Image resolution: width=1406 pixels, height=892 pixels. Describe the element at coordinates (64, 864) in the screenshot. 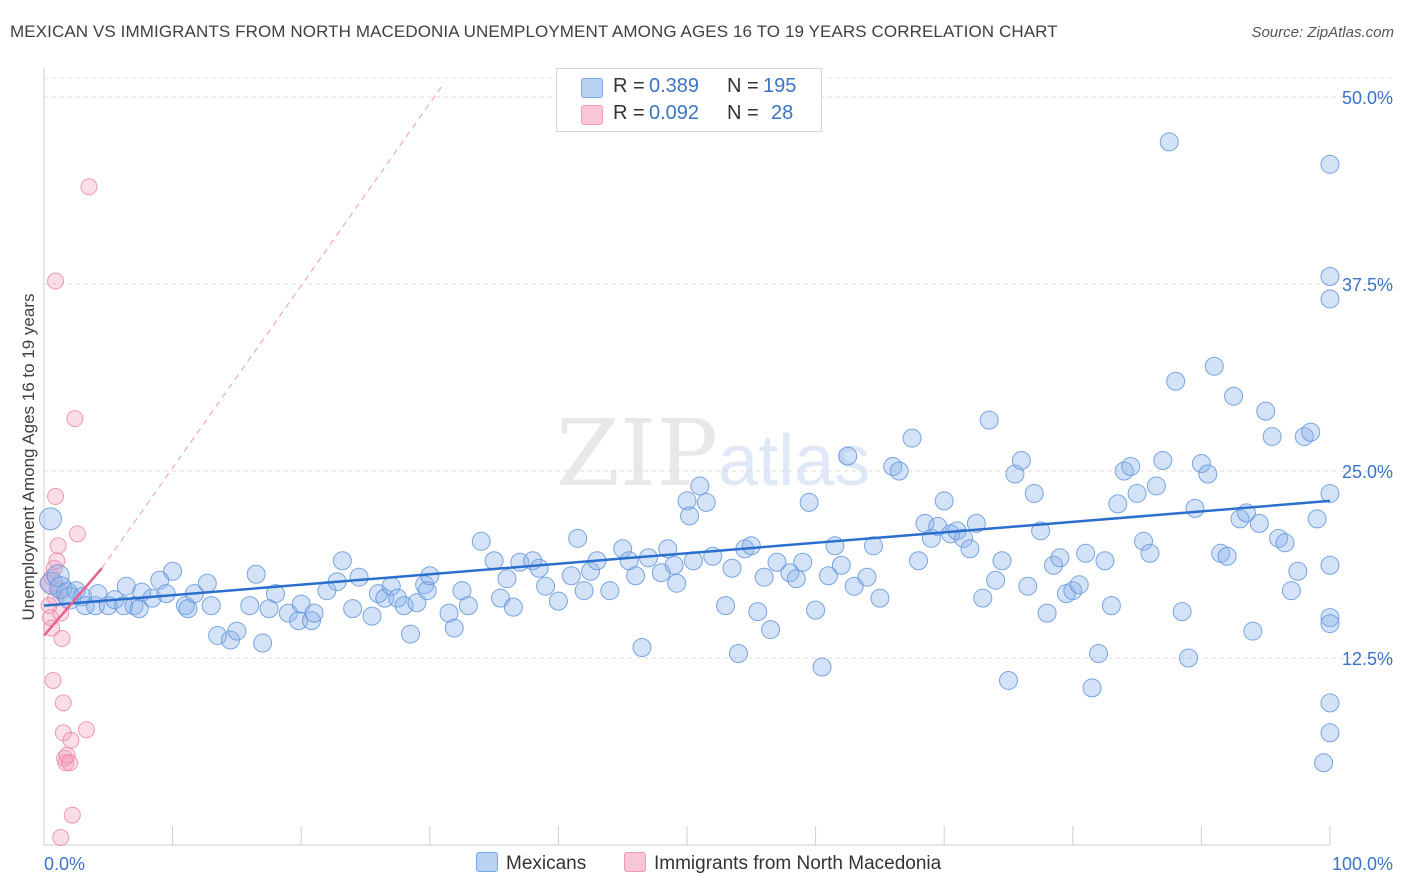

I see `x-tick-label: 0.0%` at that location.